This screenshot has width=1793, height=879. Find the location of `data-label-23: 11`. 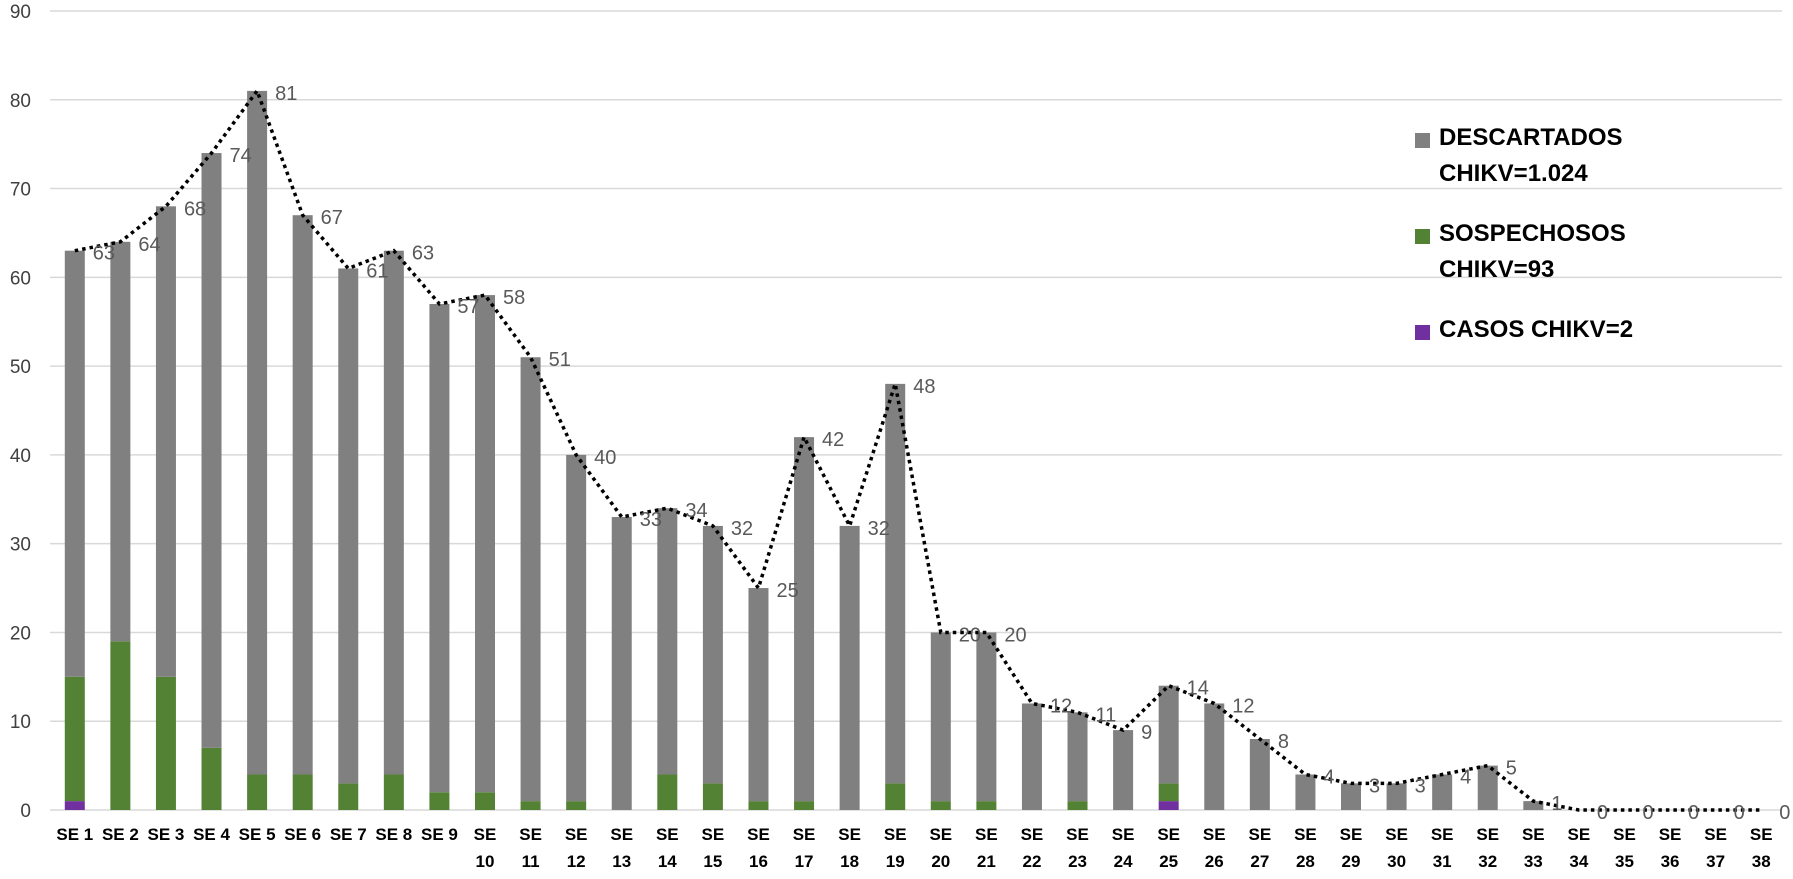

data-label-23: 11 is located at coordinates (1106, 715).